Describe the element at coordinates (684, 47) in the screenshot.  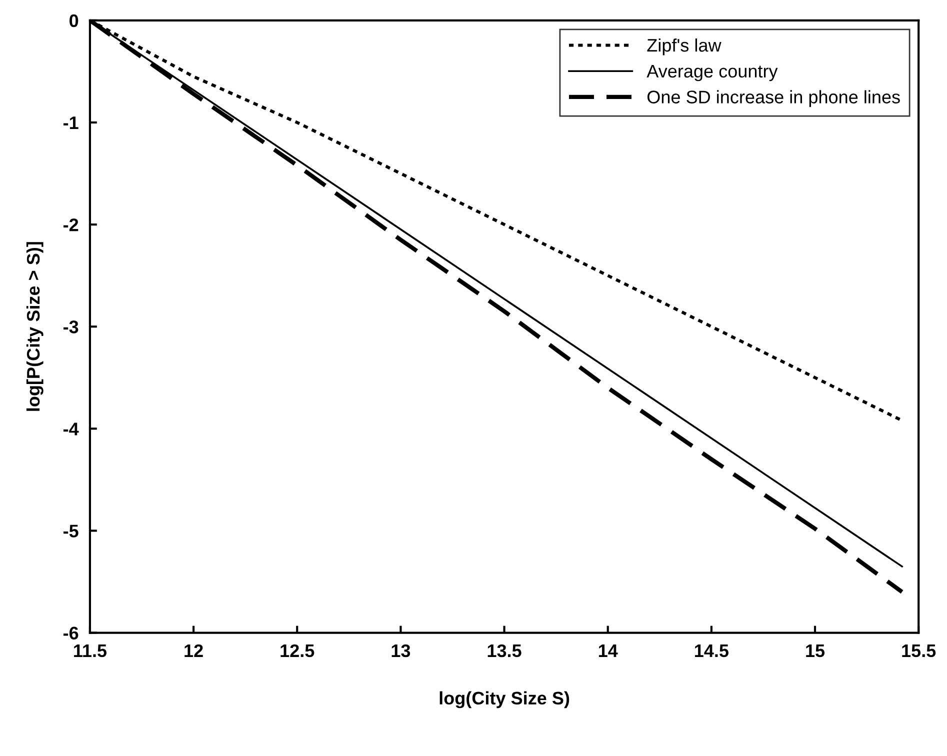
I see `legend-label: Zipf's law` at that location.